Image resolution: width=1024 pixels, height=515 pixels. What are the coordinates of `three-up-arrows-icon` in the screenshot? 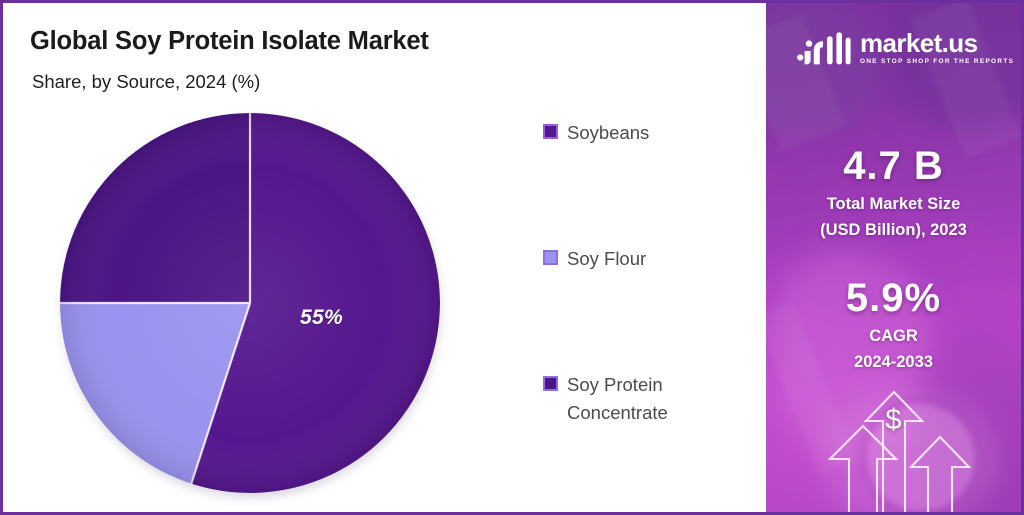 It's located at (899, 451).